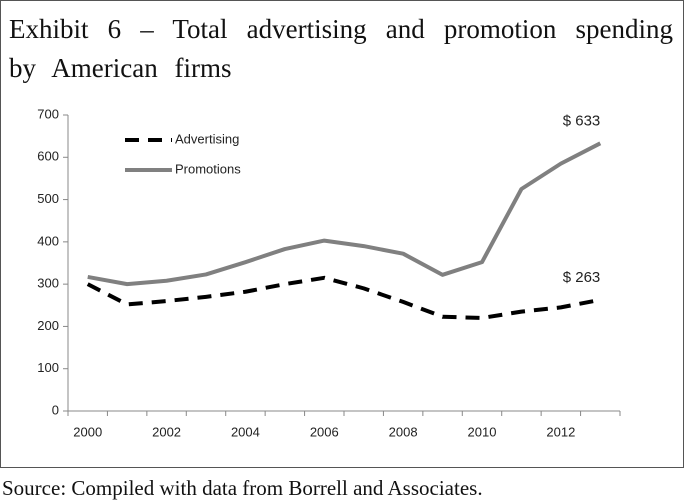 The image size is (684, 504). What do you see at coordinates (560, 431) in the screenshot?
I see `x-tick-label: 2012` at bounding box center [560, 431].